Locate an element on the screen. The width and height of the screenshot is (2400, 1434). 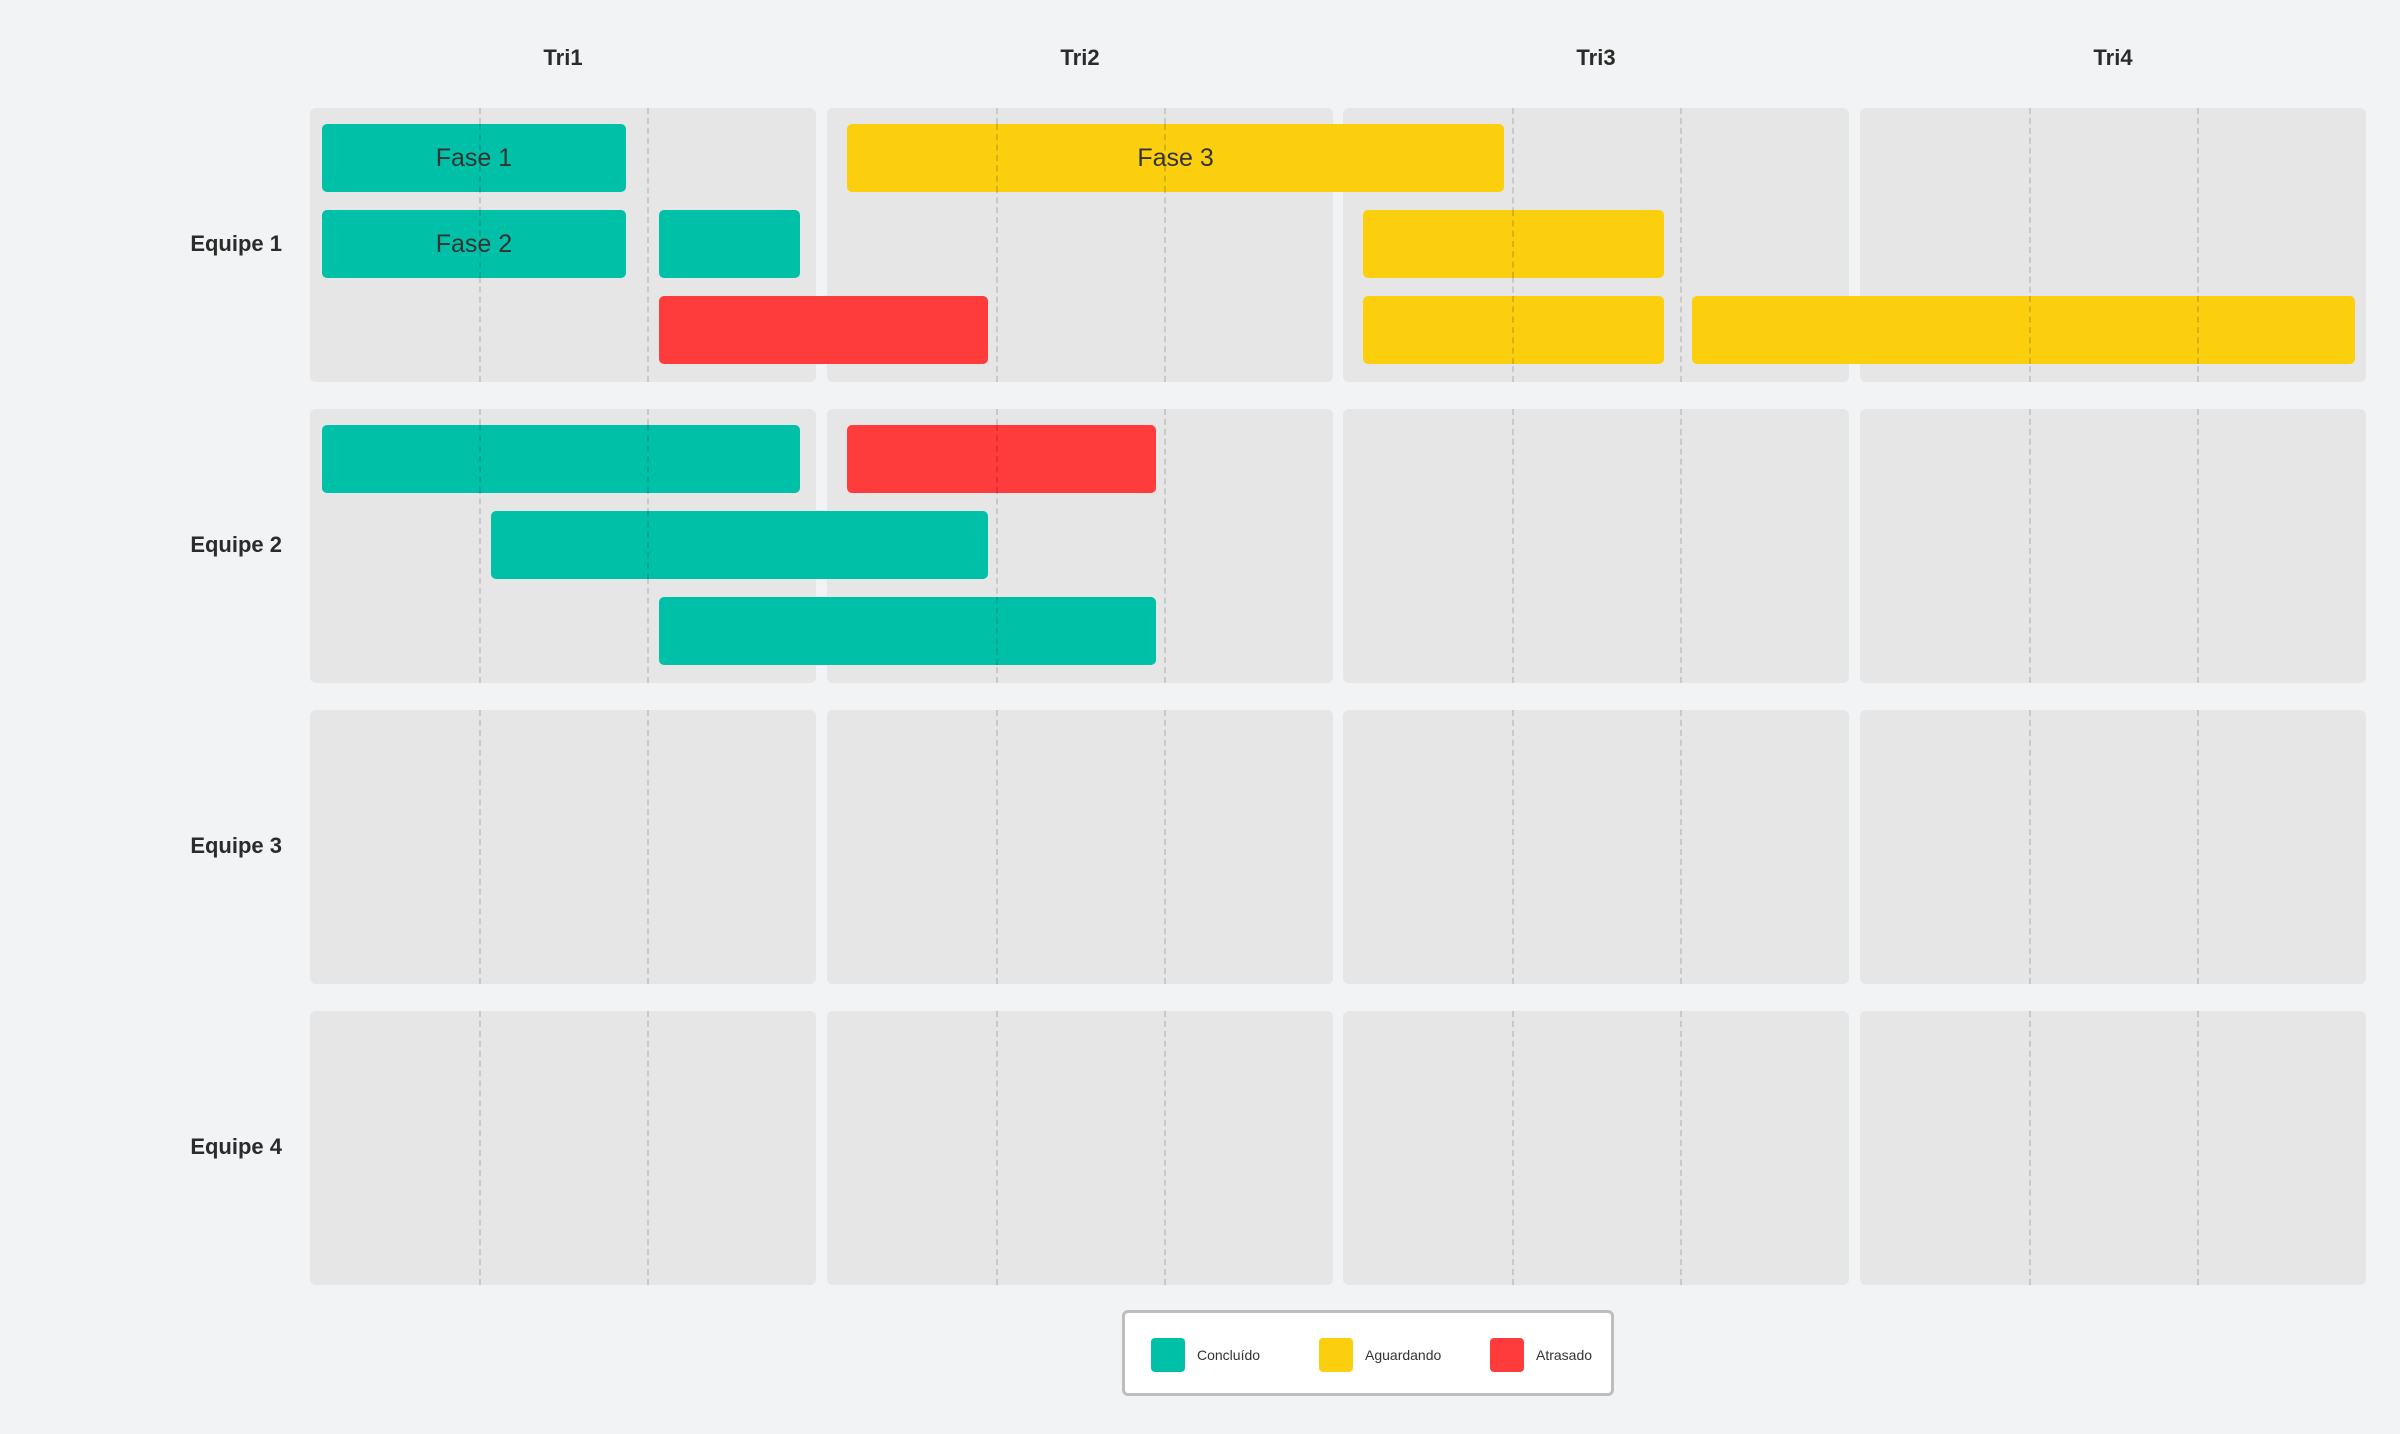
quarter-header-3: Tri3 is located at coordinates (1596, 57).